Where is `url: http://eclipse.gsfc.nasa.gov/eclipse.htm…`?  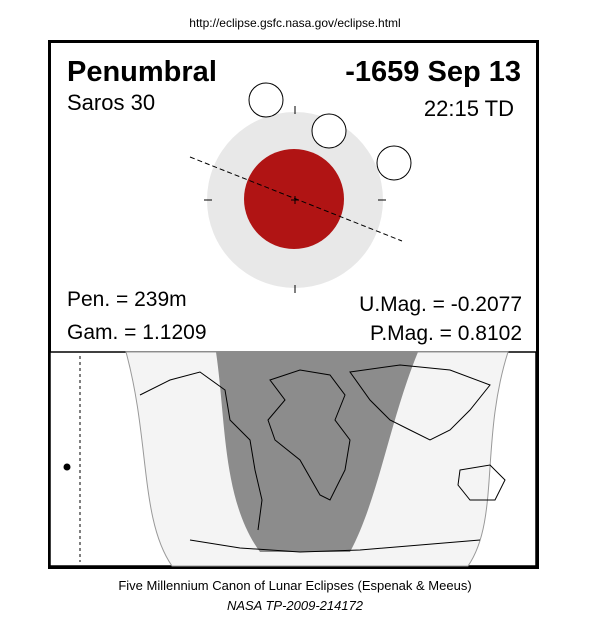 url: http://eclipse.gsfc.nasa.gov/eclipse.htm… is located at coordinates (294, 23).